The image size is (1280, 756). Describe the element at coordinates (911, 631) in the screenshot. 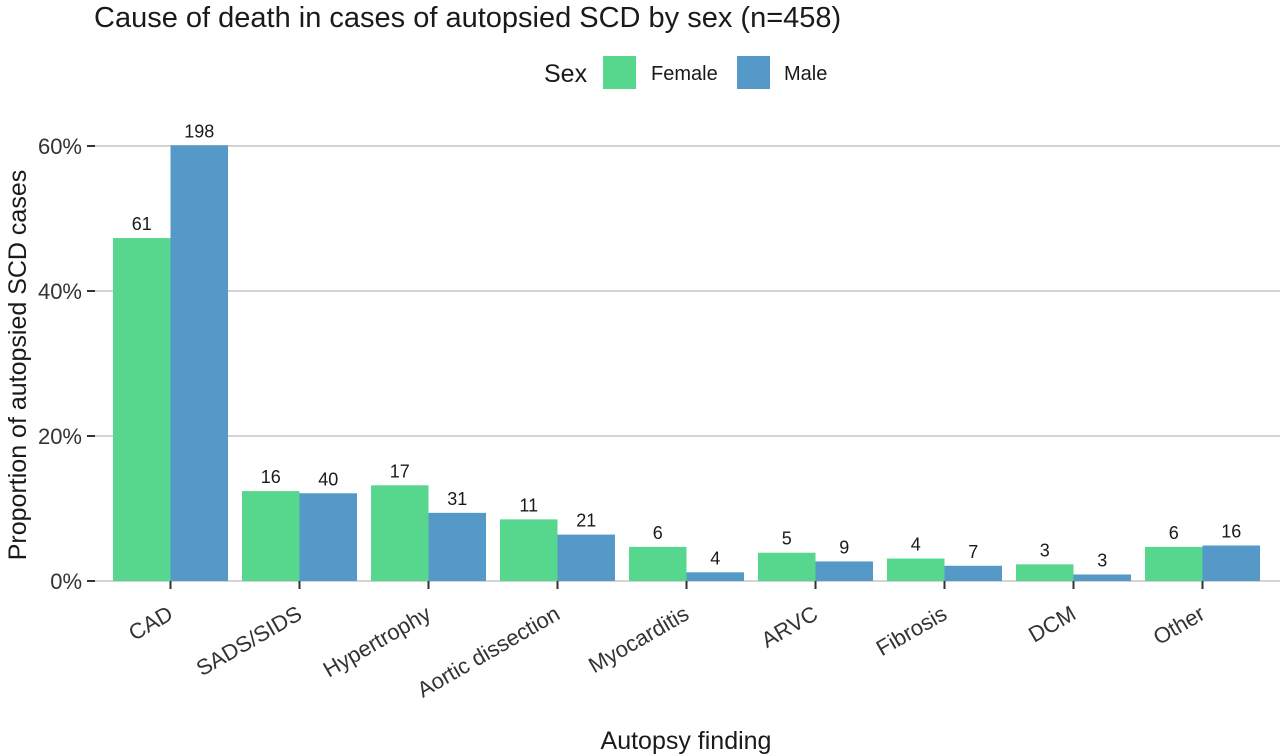

I see `x-tick-label: Fibrosis` at that location.